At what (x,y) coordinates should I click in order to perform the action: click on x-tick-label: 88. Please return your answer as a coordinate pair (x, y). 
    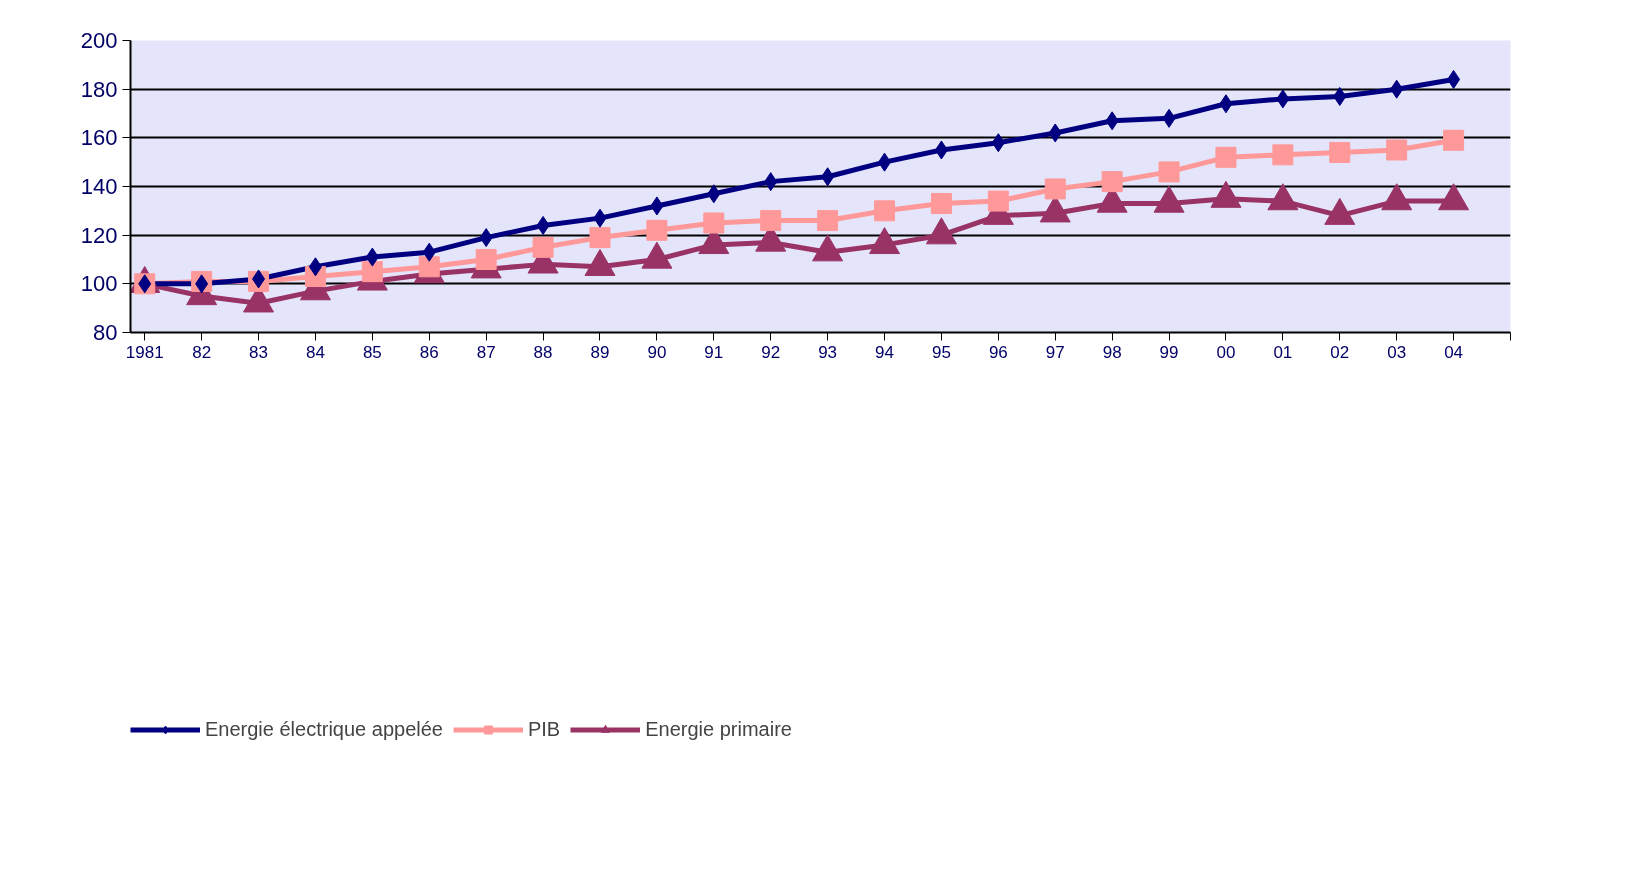
    Looking at the image, I should click on (543, 352).